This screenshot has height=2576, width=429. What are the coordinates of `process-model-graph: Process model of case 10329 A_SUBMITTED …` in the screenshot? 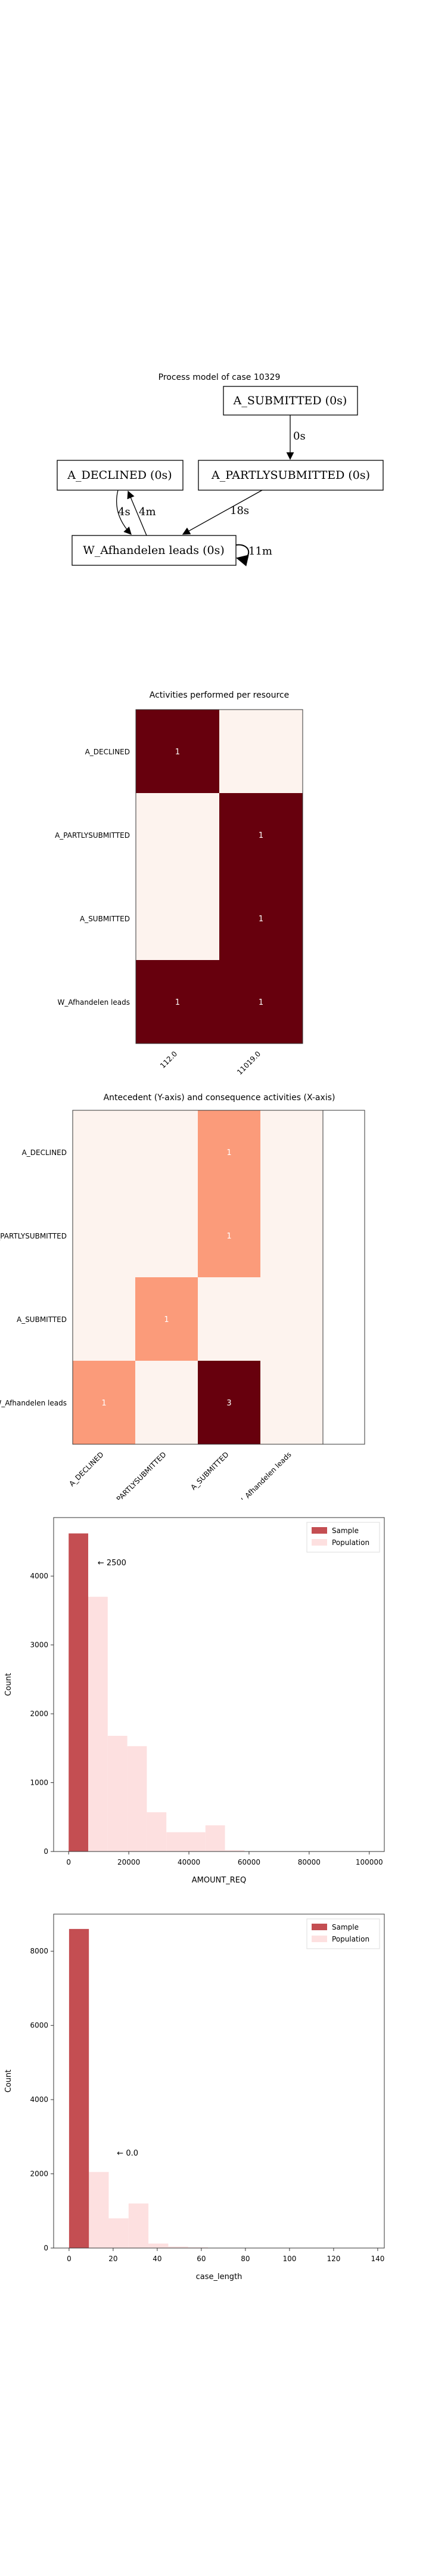 It's located at (220, 470).